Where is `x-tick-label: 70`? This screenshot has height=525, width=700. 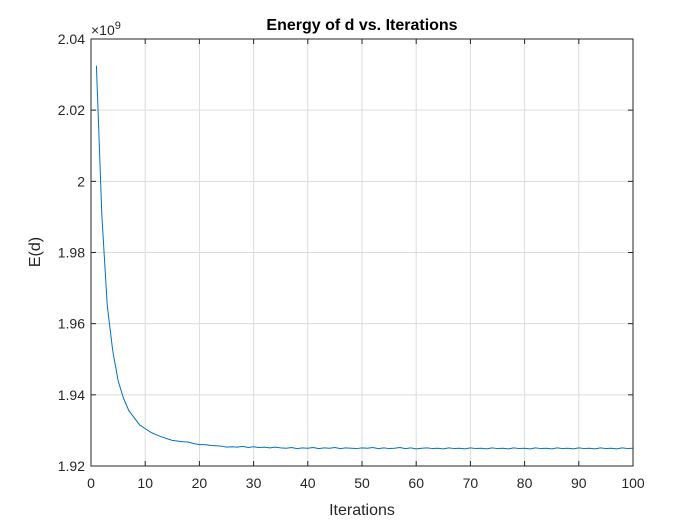 x-tick-label: 70 is located at coordinates (471, 483).